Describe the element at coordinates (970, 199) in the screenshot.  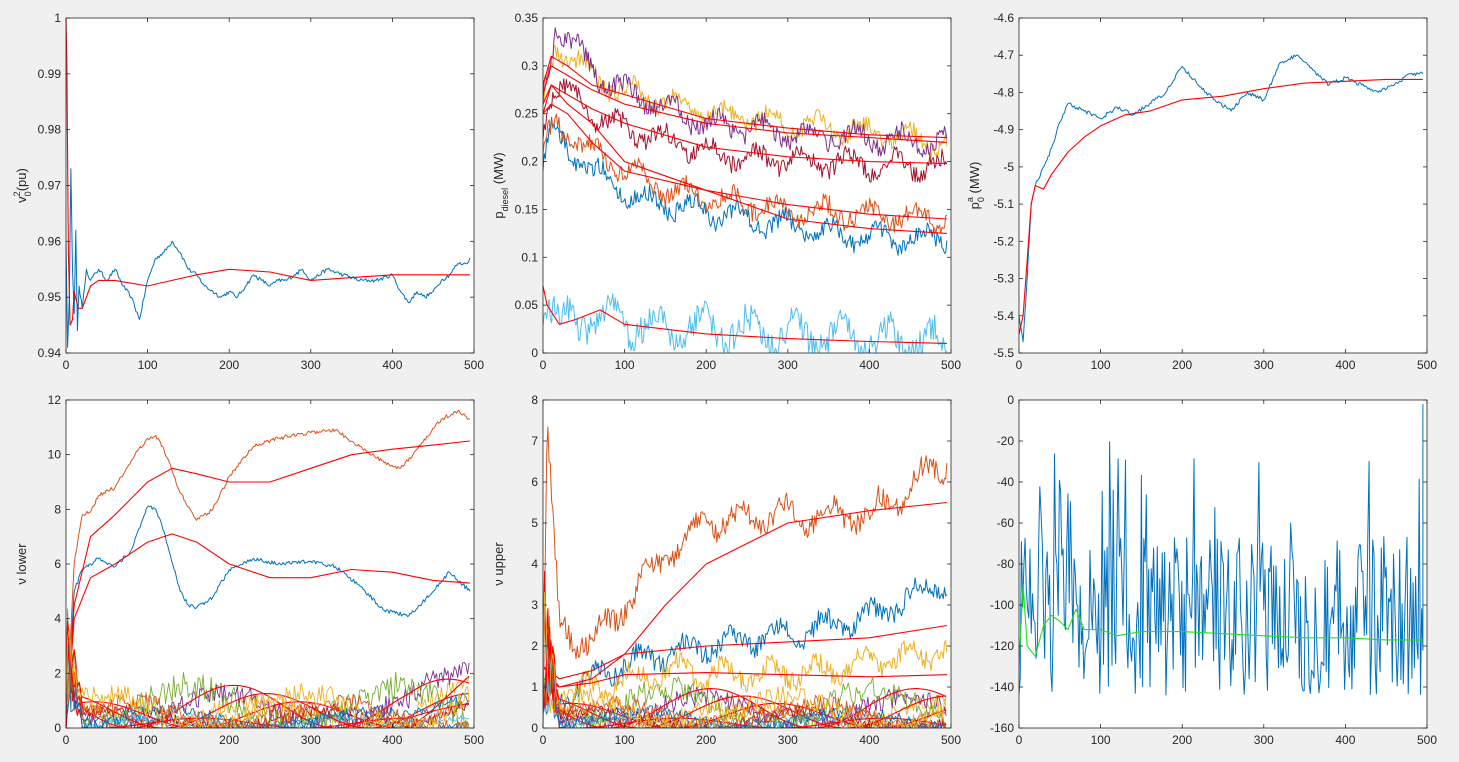
I see `ylabel-sup: a` at that location.